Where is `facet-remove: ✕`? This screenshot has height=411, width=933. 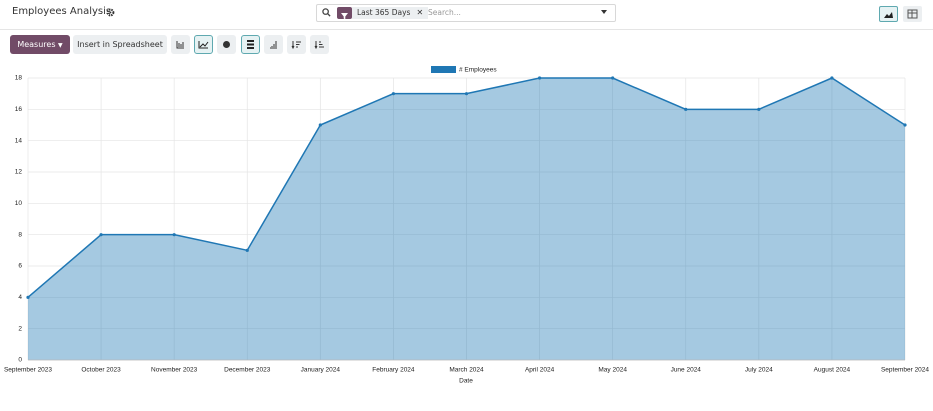
facet-remove: ✕ is located at coordinates (420, 12).